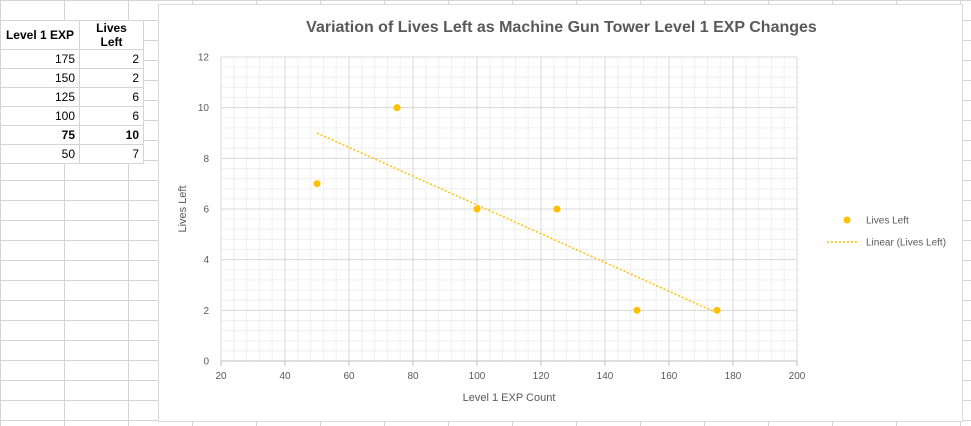 The image size is (971, 426). I want to click on table-row: 175 2, so click(72, 59).